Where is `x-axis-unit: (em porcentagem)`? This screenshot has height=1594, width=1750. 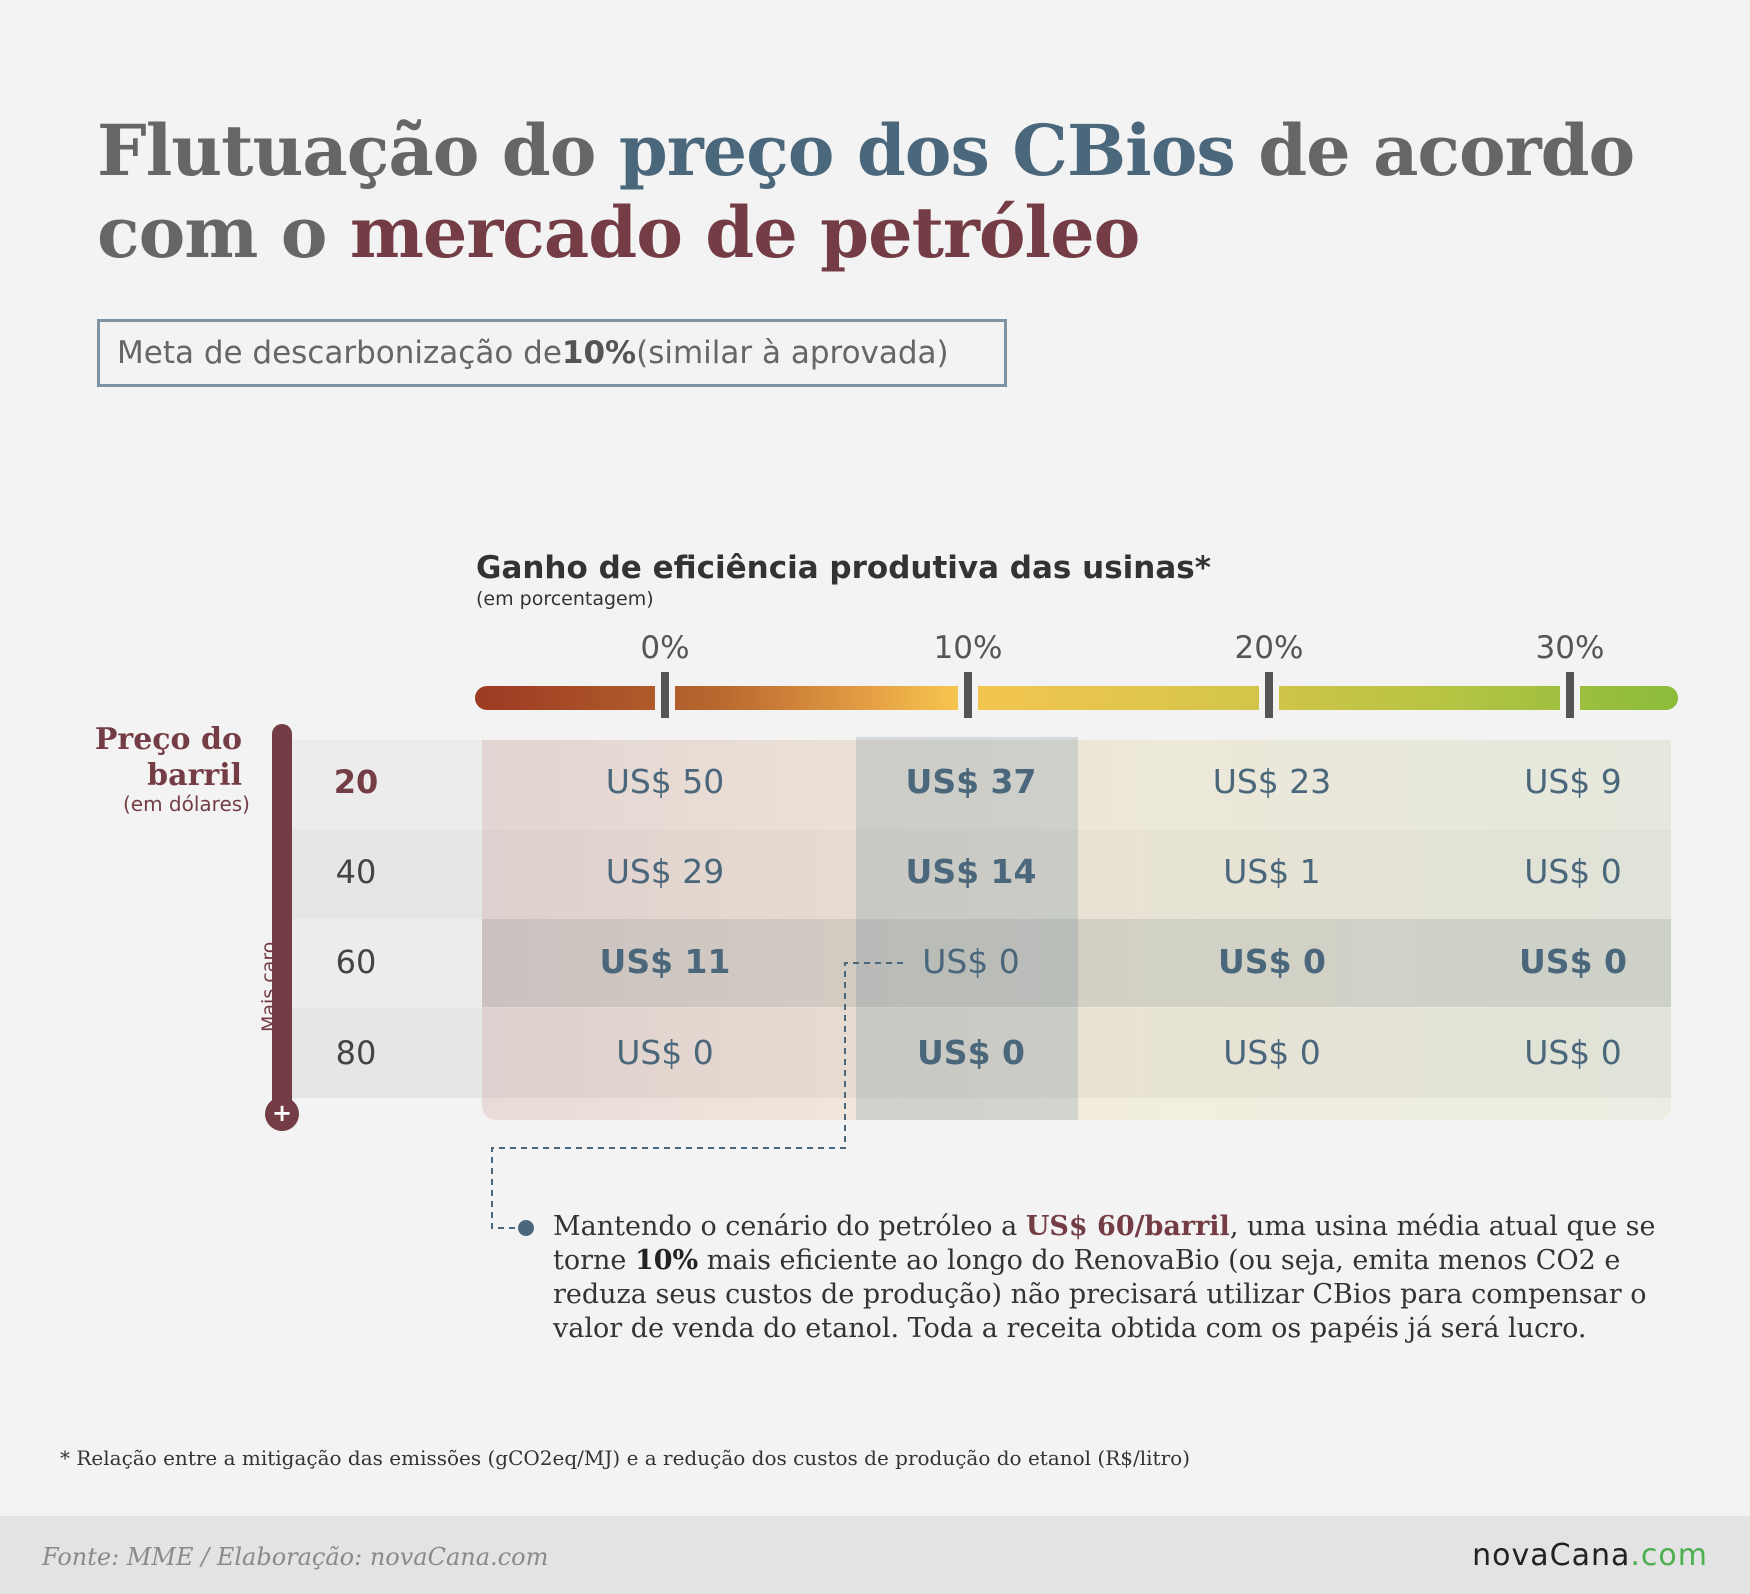 x-axis-unit: (em porcentagem) is located at coordinates (565, 599).